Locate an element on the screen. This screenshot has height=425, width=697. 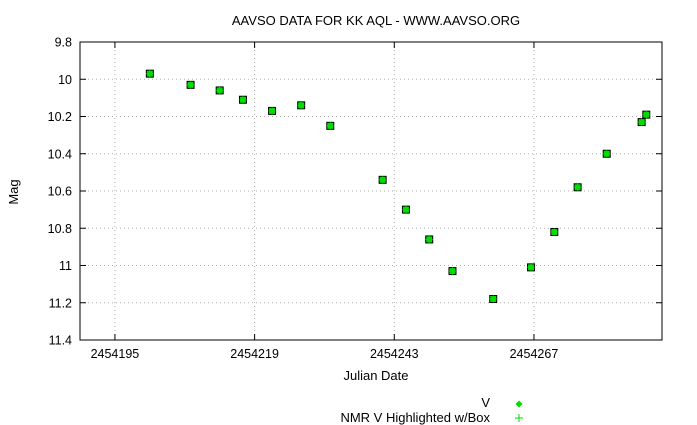
legend-marker-v is located at coordinates (519, 404).